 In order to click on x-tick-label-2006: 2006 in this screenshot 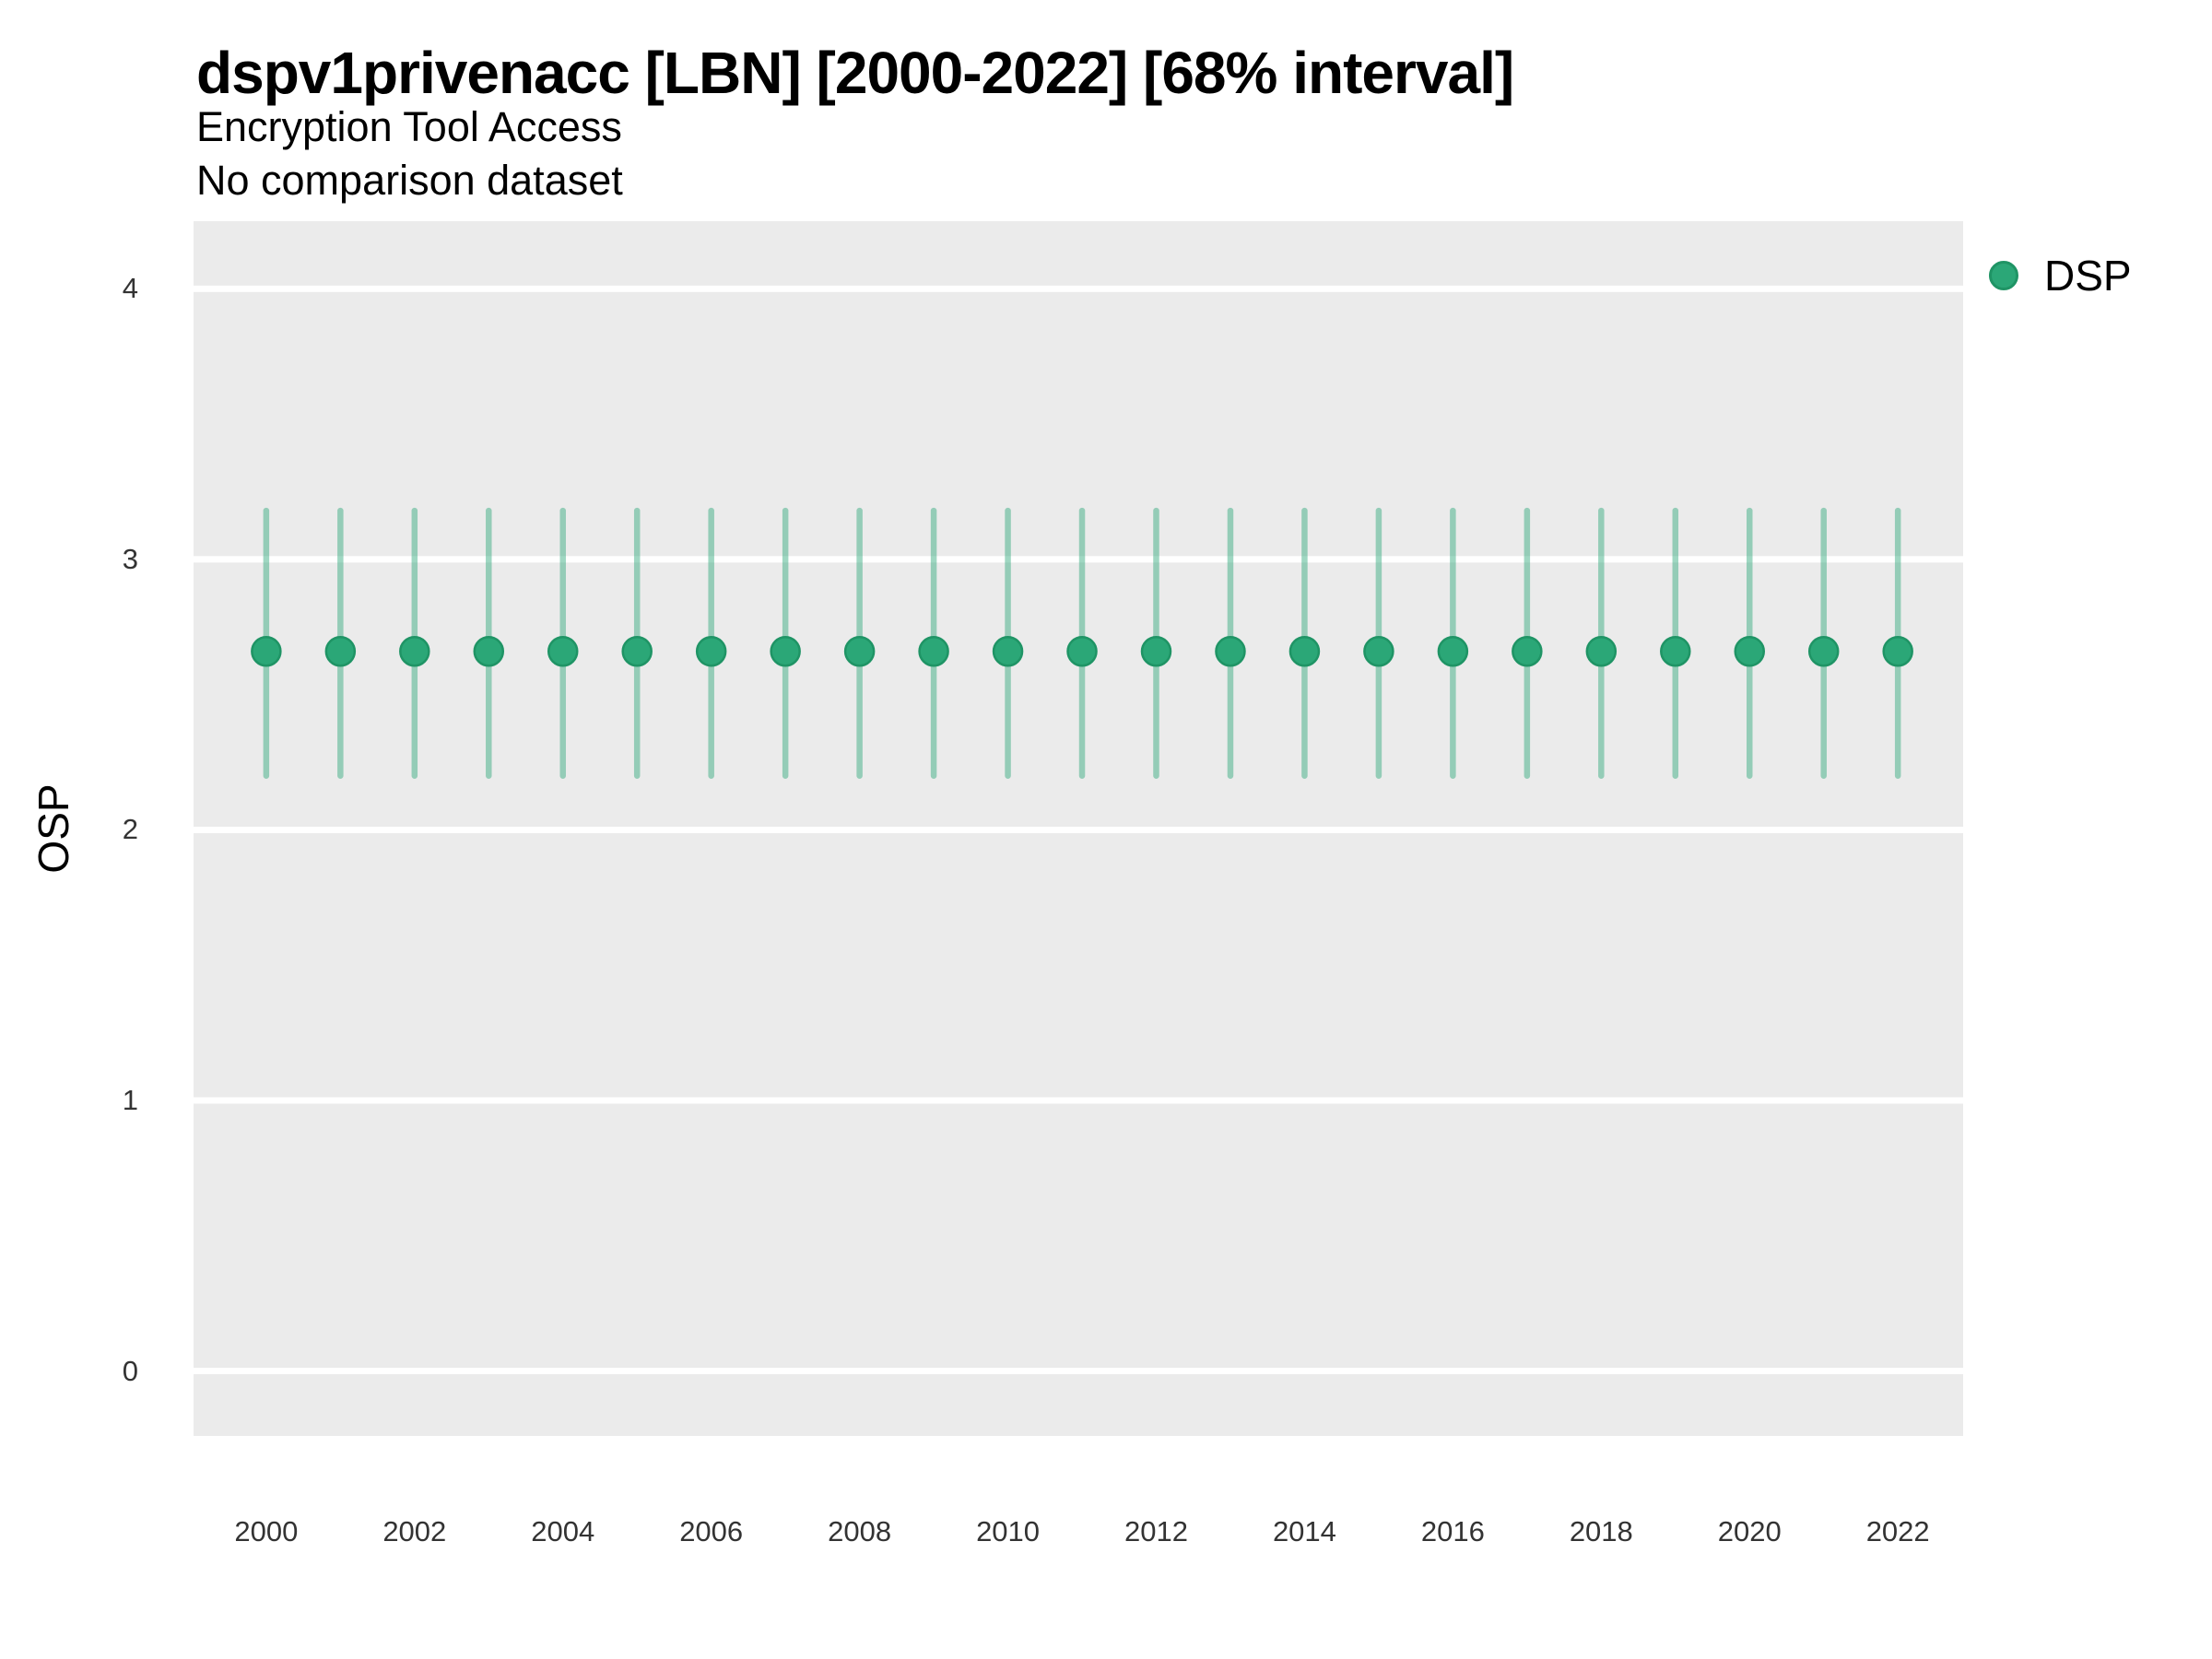, I will do `click(711, 1531)`.